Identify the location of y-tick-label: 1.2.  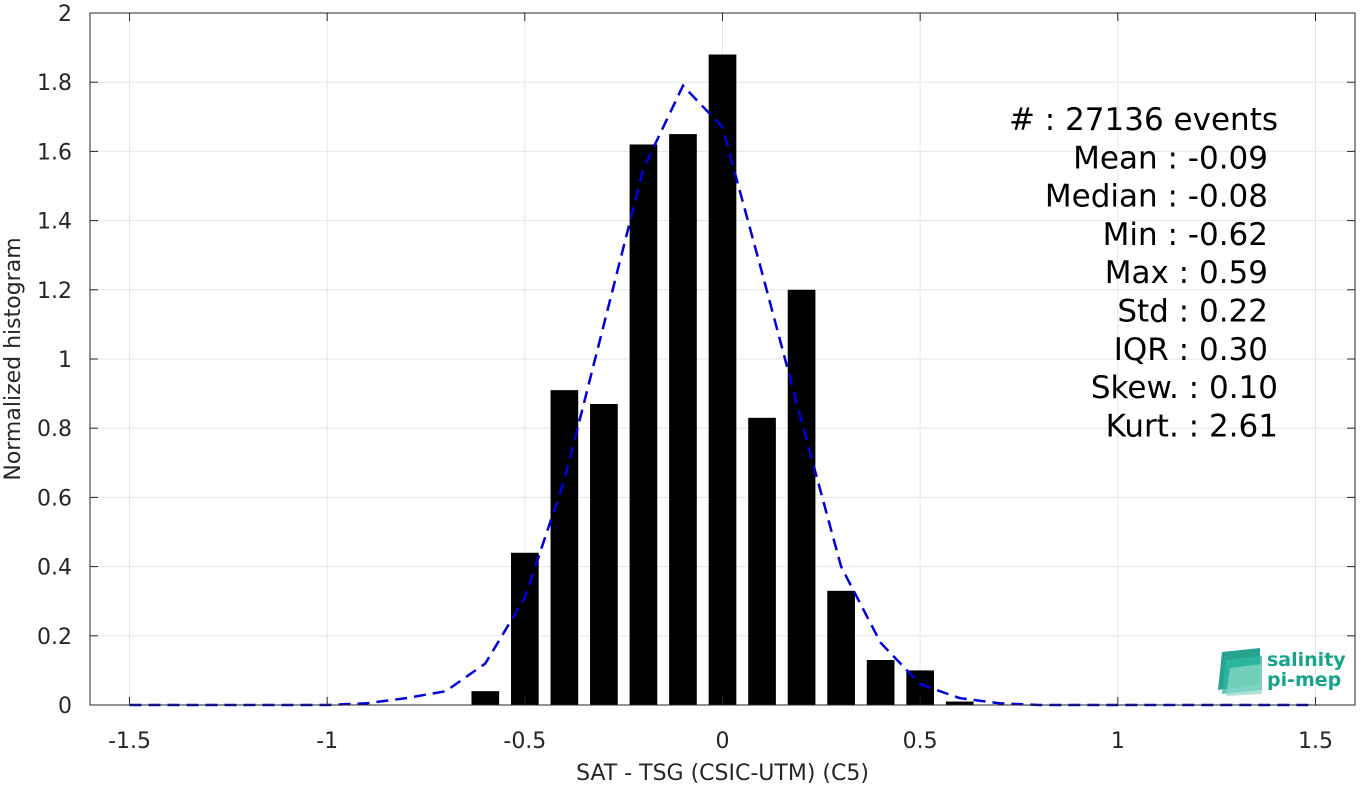
(54, 291).